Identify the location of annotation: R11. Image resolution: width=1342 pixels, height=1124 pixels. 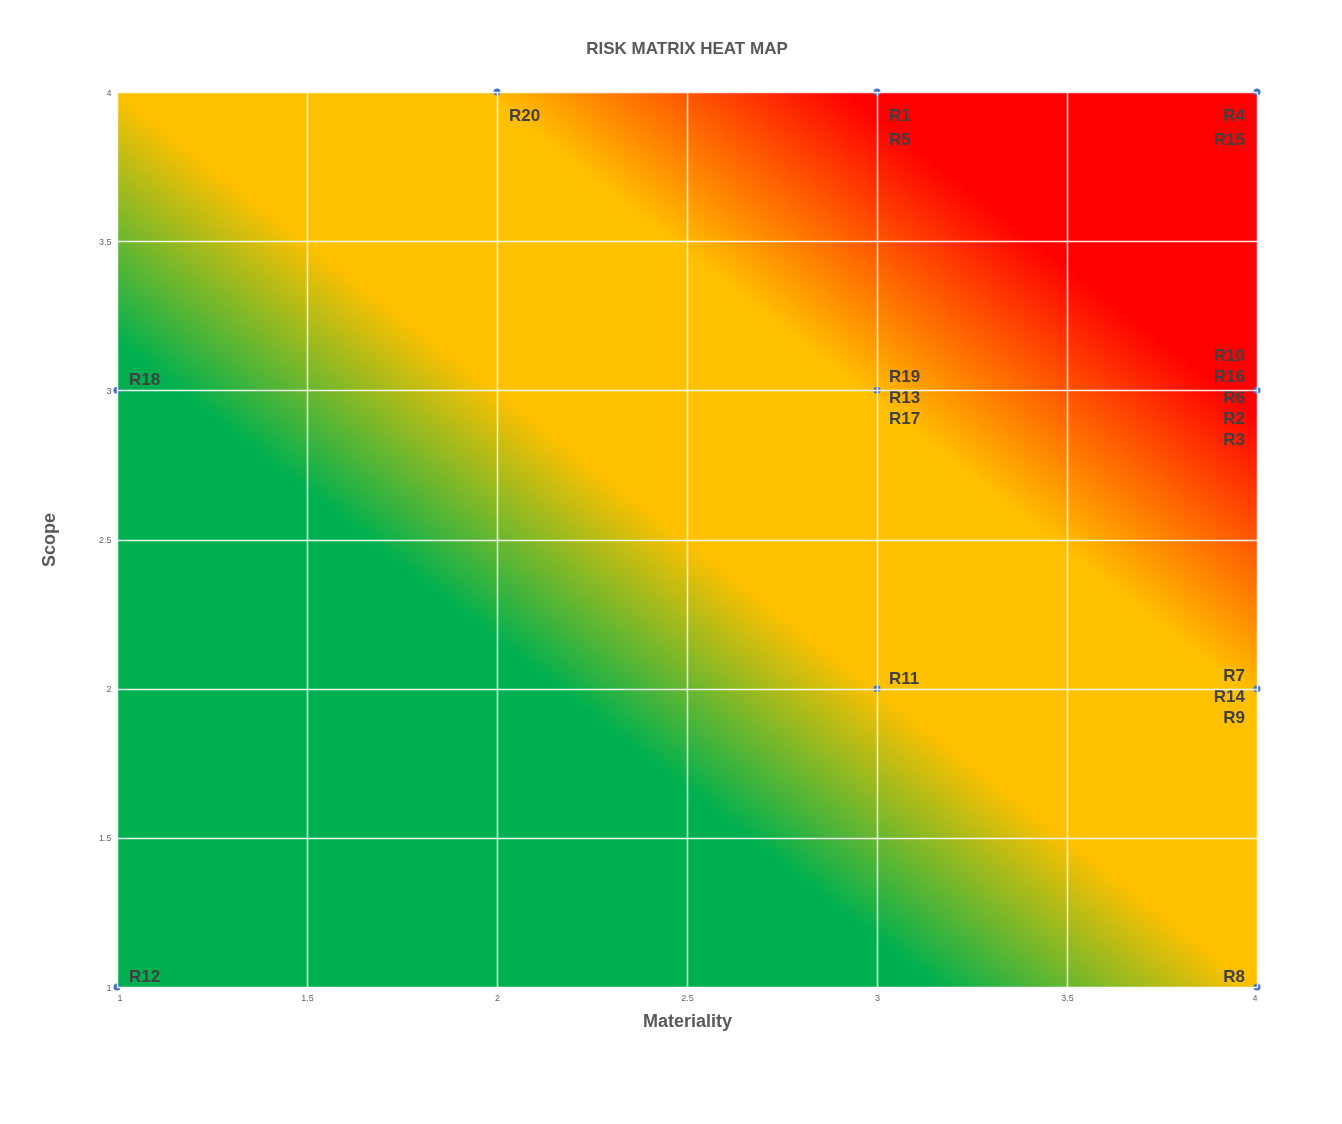
(904, 678).